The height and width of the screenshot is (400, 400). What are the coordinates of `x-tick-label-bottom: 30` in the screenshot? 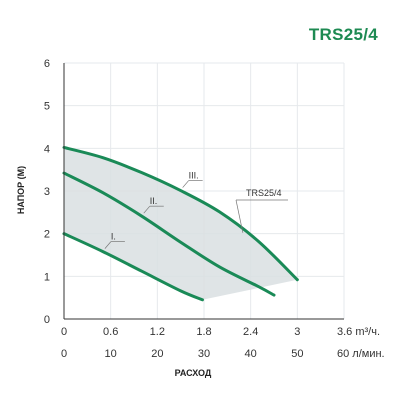 It's located at (204, 354).